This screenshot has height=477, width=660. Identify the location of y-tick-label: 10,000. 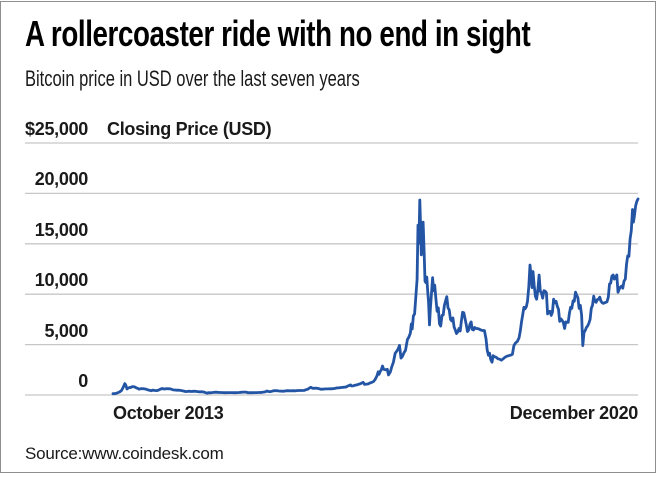
(61, 280).